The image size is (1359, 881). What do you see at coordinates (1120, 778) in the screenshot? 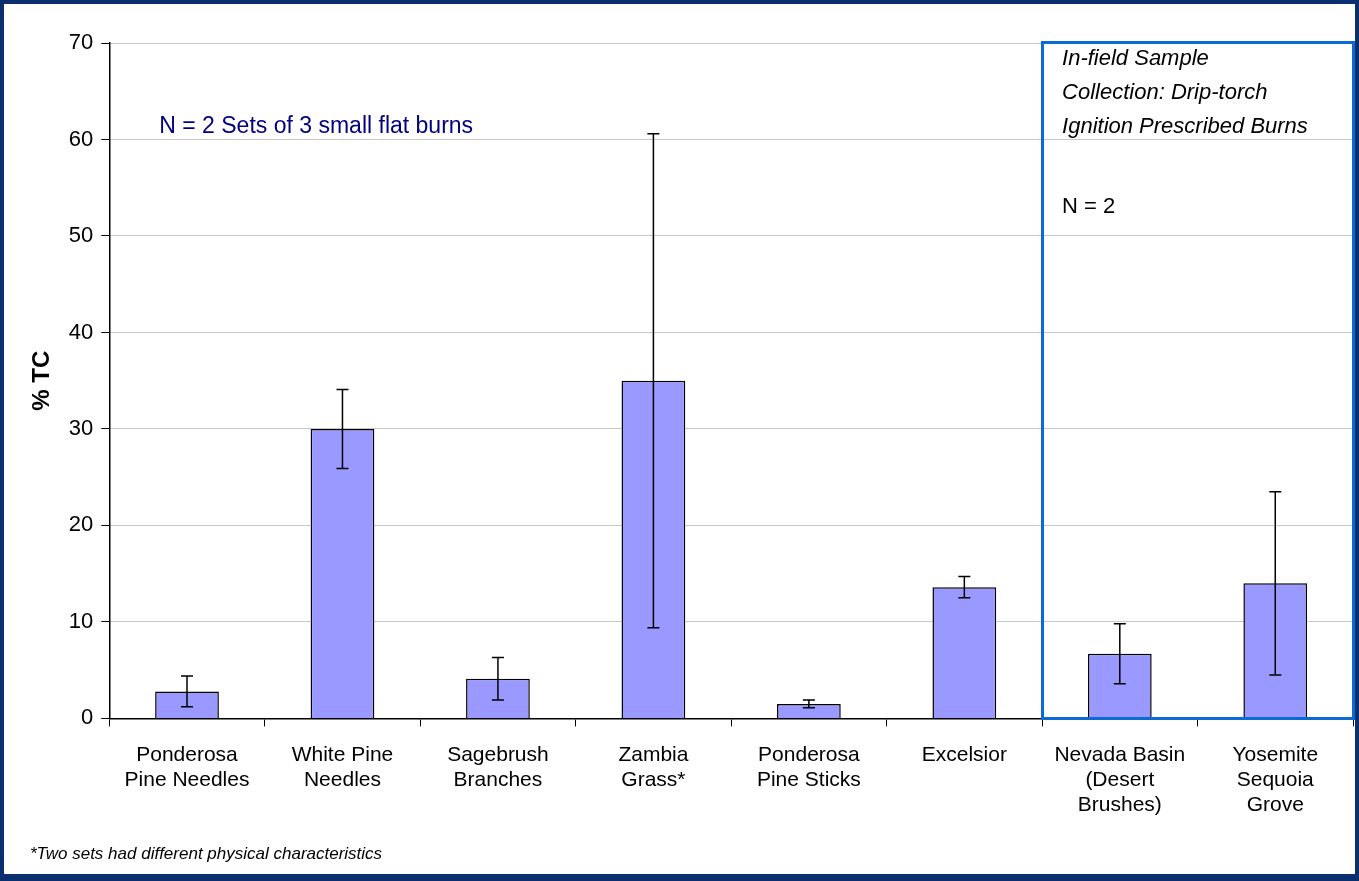
I see `x-tick-label: Nevada Basin (Desert Brushes)` at bounding box center [1120, 778].